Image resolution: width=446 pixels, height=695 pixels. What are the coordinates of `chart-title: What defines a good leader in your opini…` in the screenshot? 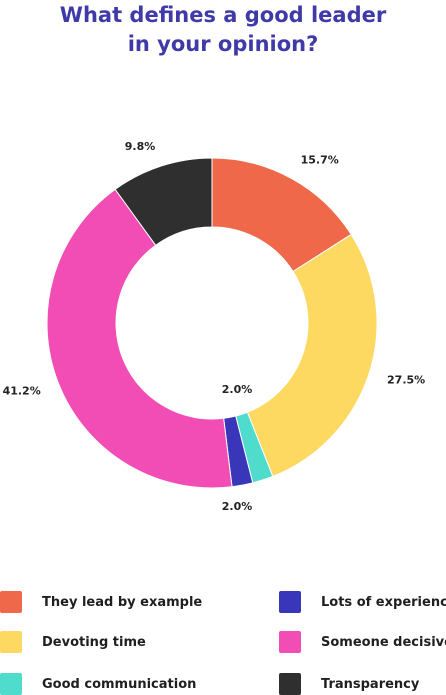 It's located at (223, 29).